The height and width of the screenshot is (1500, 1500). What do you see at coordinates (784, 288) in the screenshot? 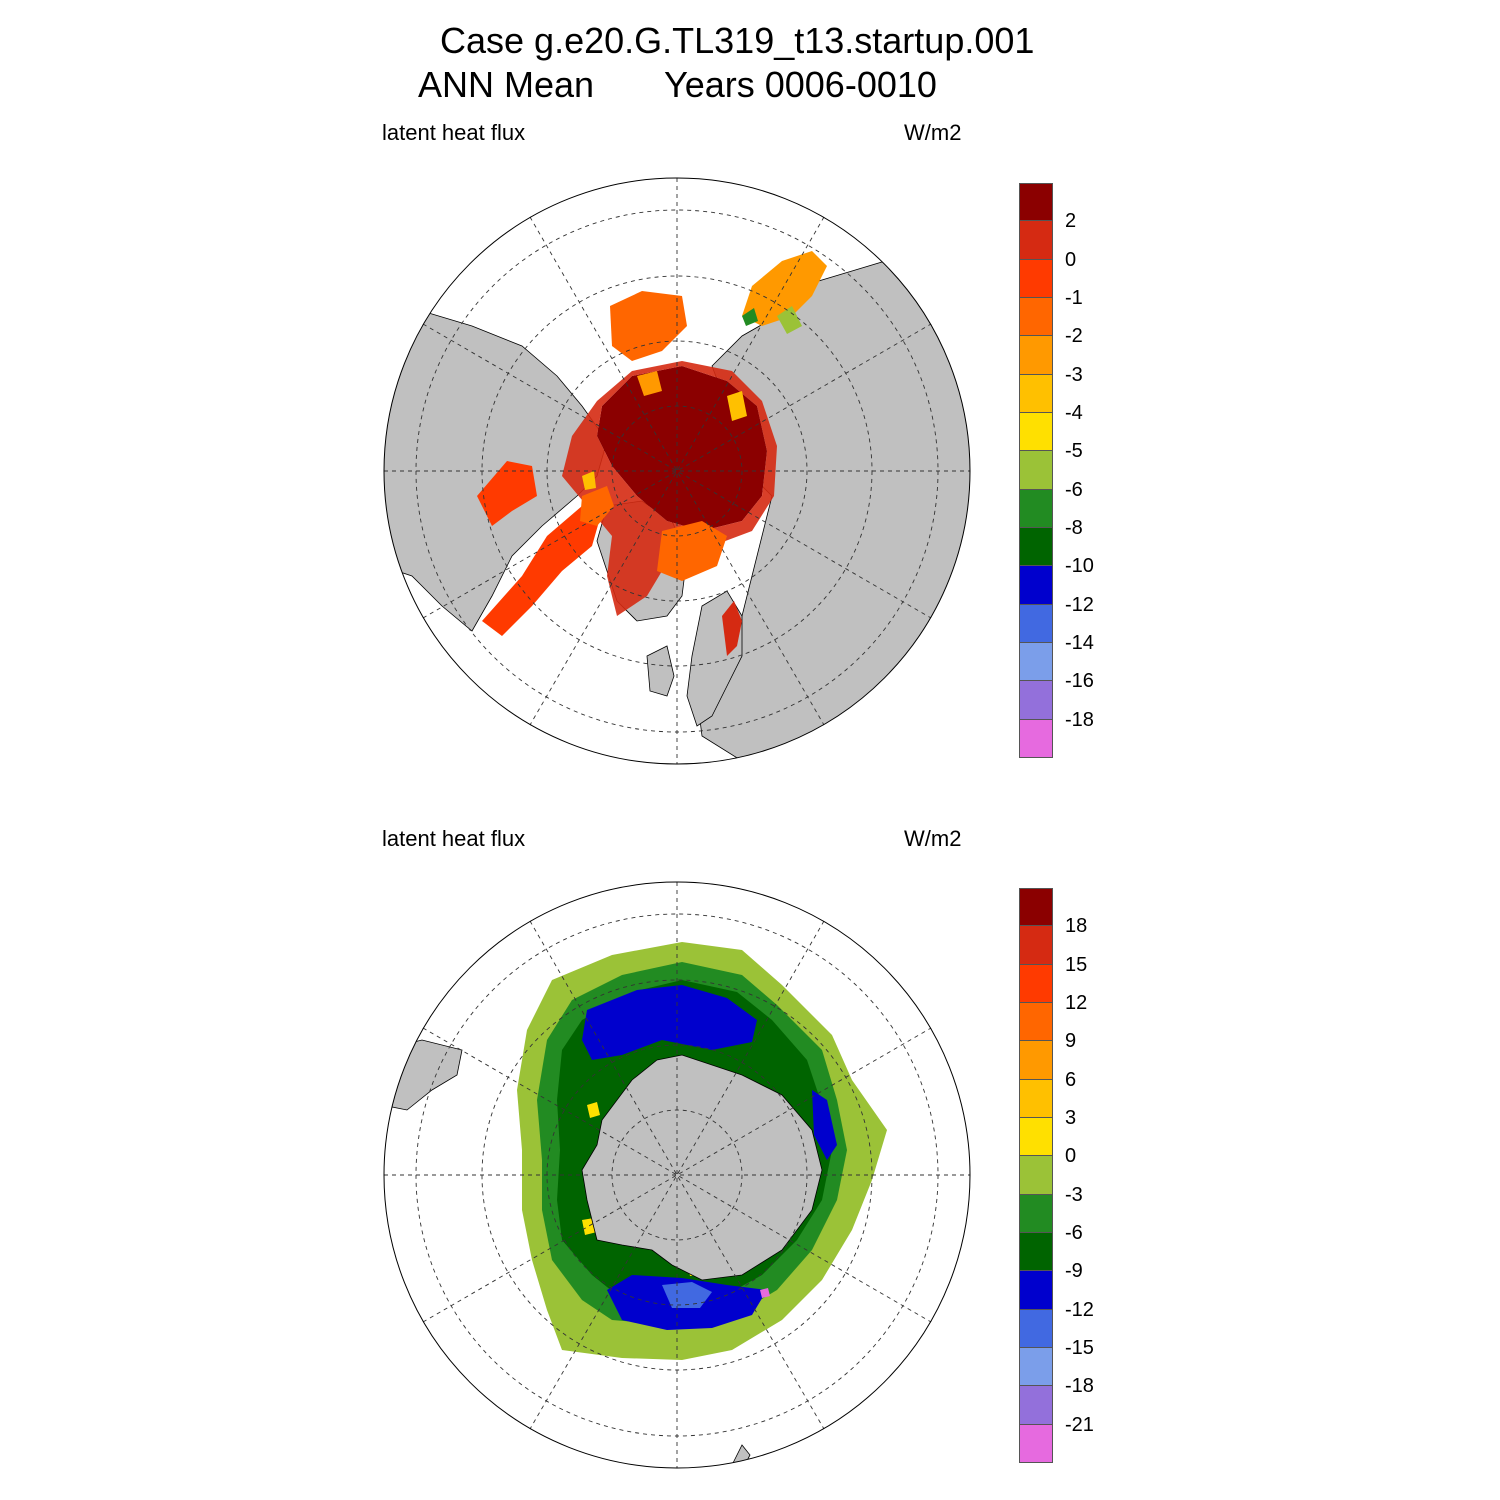
I see `flux-okhotsk-sea` at bounding box center [784, 288].